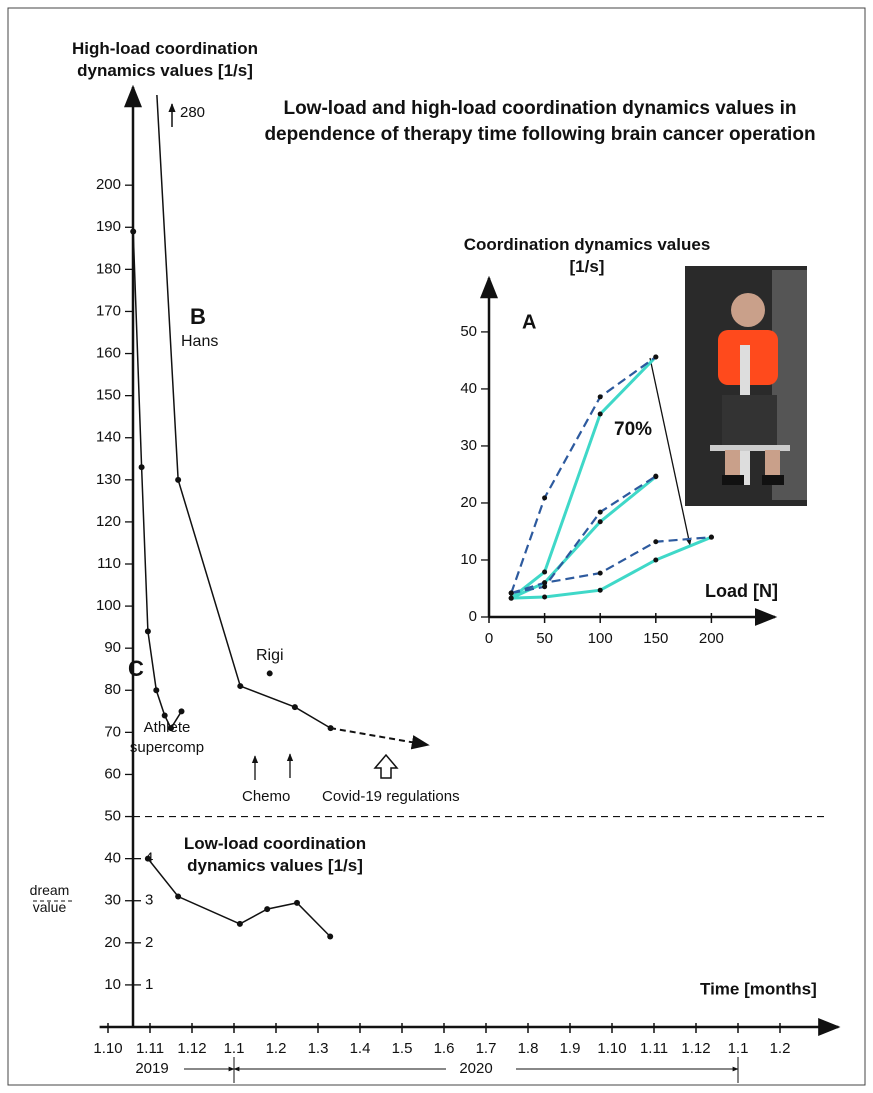  Describe the element at coordinates (475, 1068) in the screenshot. I see `year-label: 2020` at that location.